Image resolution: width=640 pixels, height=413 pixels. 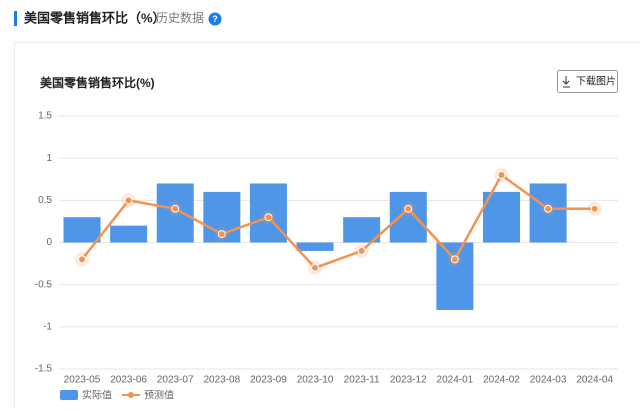 What do you see at coordinates (180, 17) in the screenshot?
I see `history-link: 历史数据` at bounding box center [180, 17].